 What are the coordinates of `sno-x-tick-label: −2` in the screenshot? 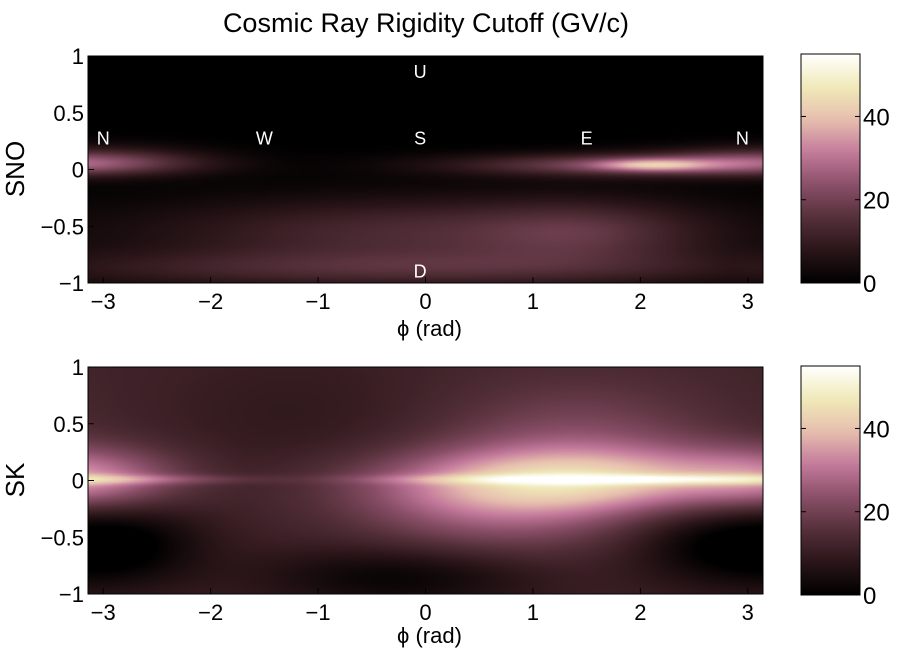 It's located at (210, 301).